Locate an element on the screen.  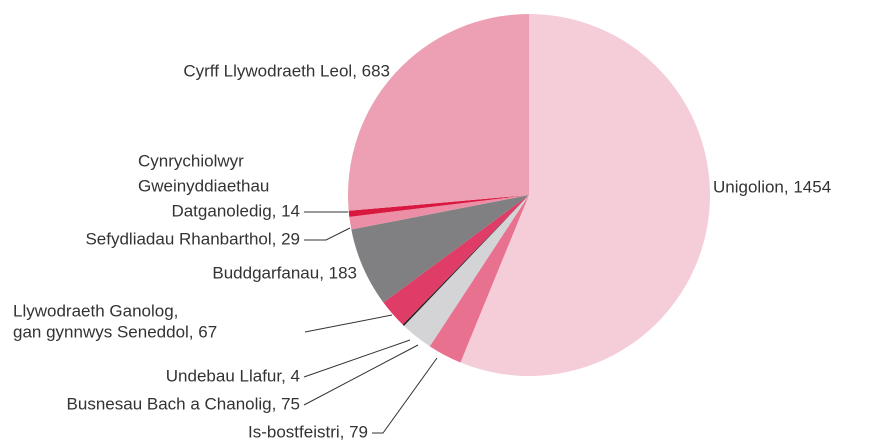
slice-label: gan gynnwys Seneddol, 67 is located at coordinates (115, 331).